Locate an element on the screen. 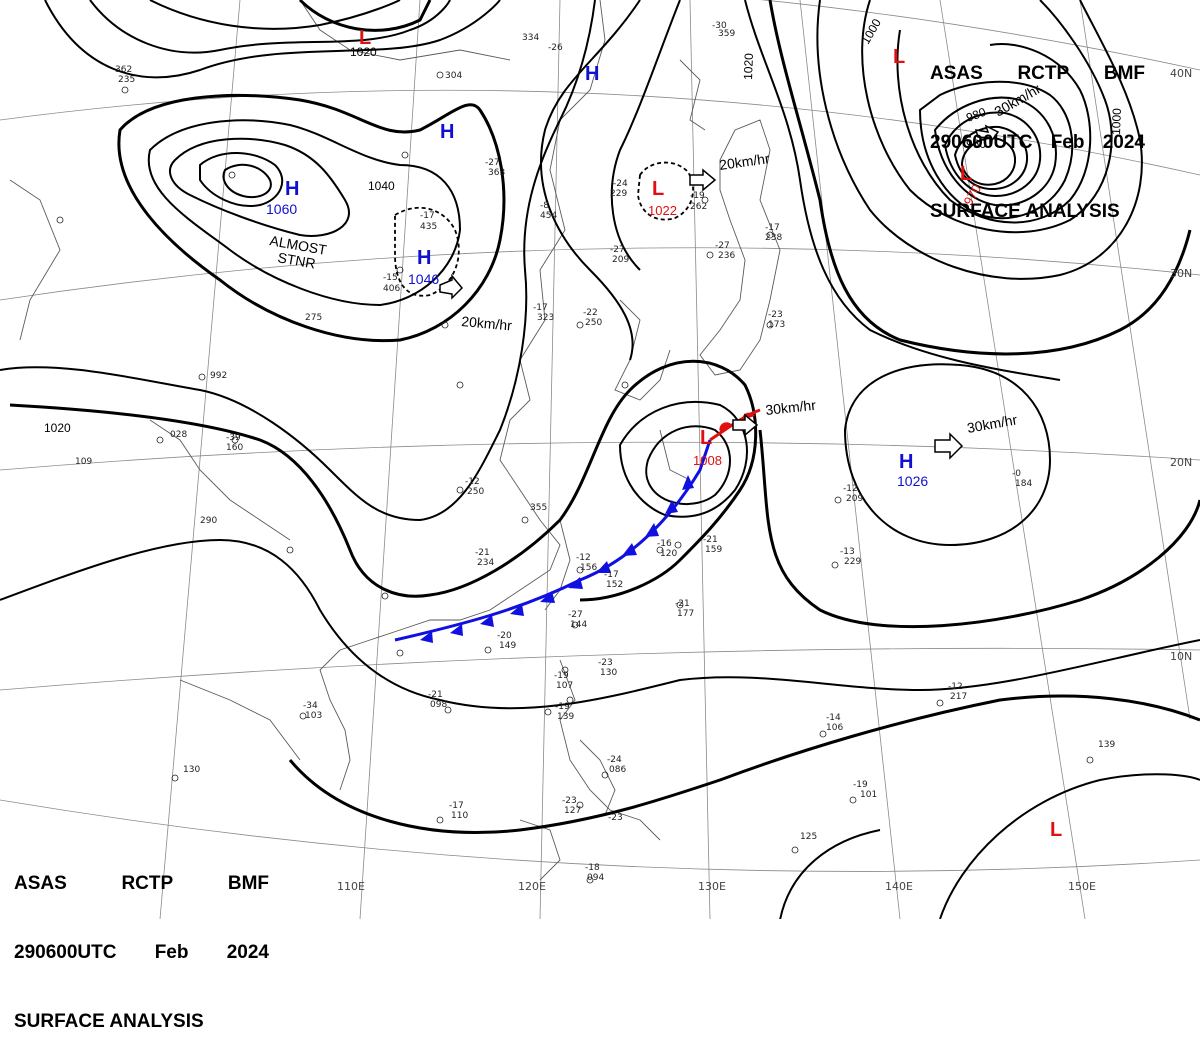  station-value: 098 is located at coordinates (438, 705).